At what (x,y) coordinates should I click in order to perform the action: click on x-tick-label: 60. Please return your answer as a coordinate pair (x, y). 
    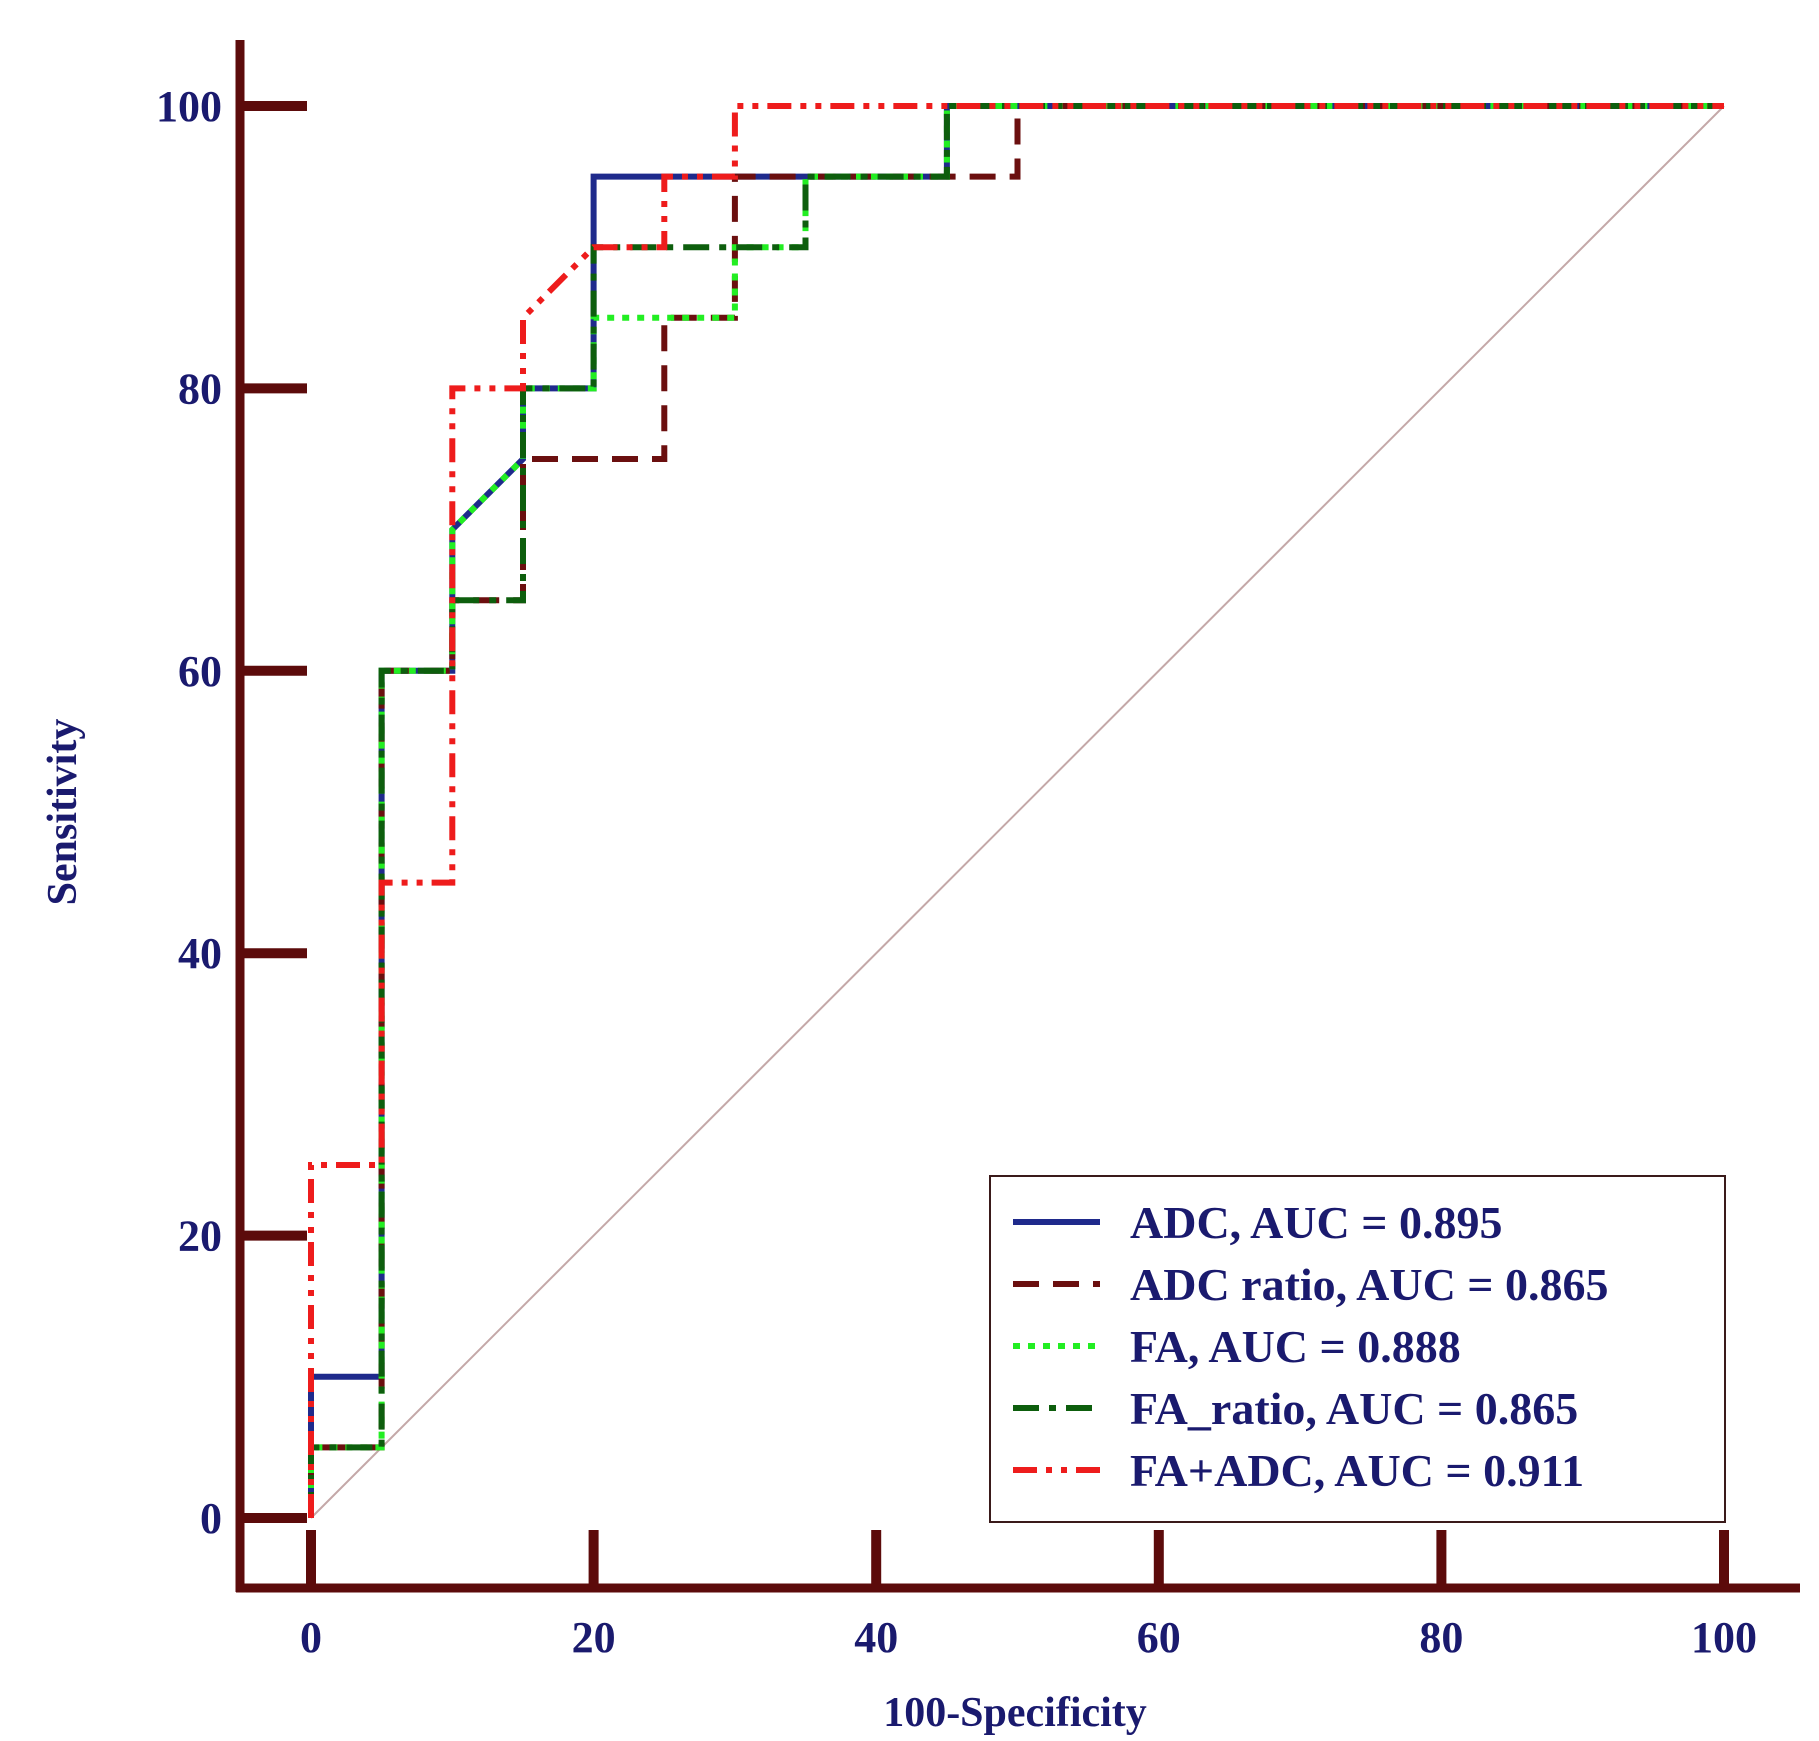
    Looking at the image, I should click on (1159, 1637).